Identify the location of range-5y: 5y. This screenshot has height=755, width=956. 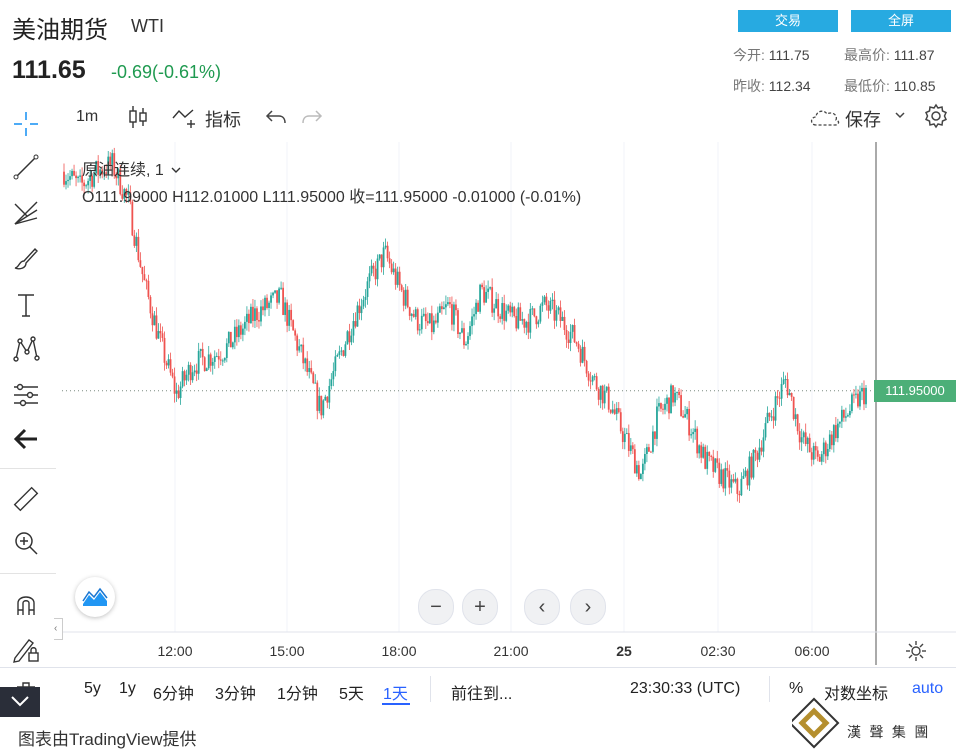
(92, 688).